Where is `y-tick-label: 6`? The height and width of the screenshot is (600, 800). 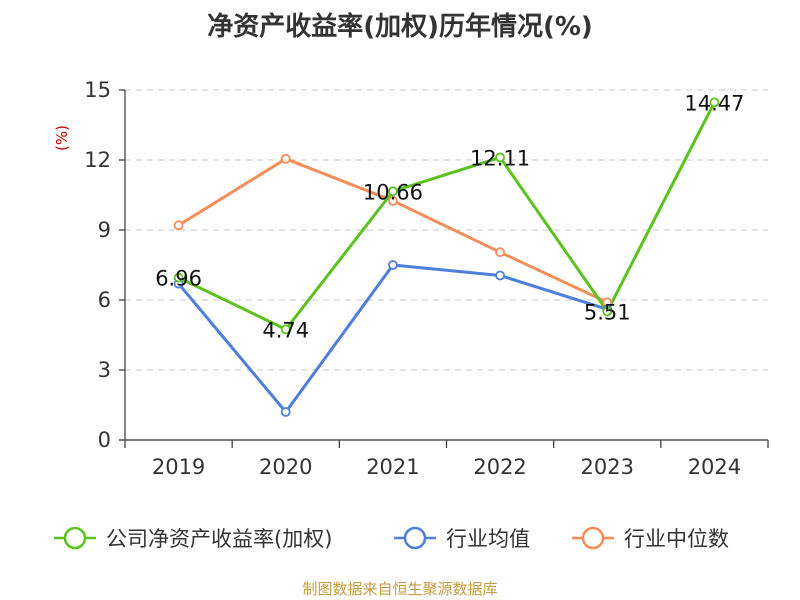 y-tick-label: 6 is located at coordinates (104, 300).